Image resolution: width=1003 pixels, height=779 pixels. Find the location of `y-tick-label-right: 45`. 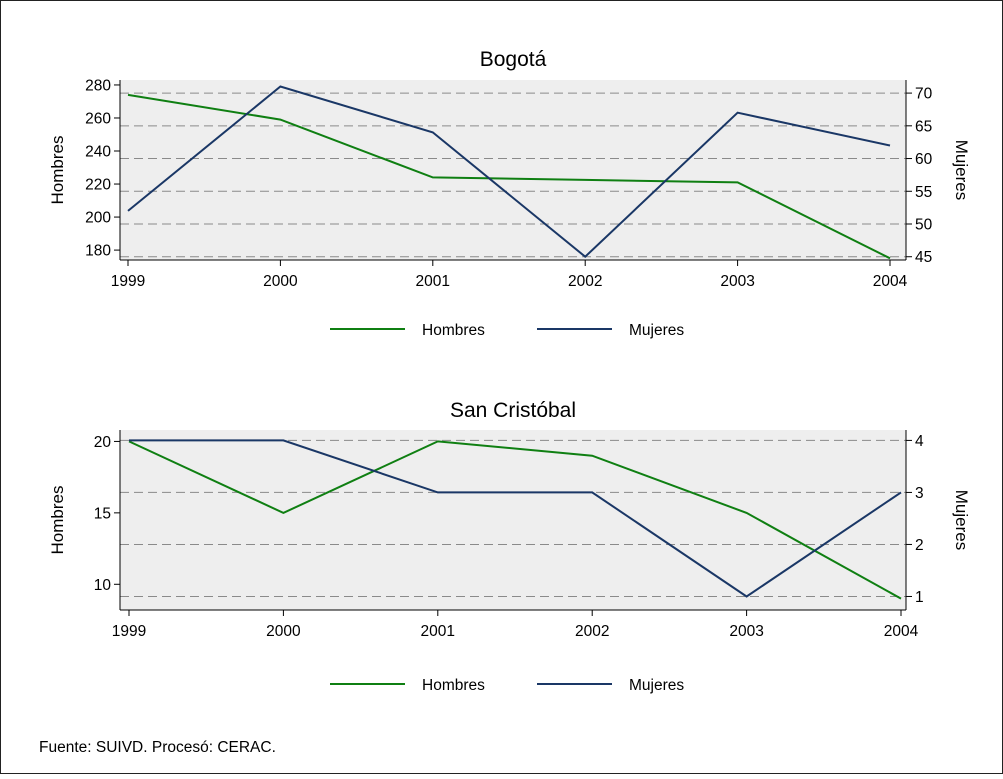

y-tick-label-right: 45 is located at coordinates (923, 257).